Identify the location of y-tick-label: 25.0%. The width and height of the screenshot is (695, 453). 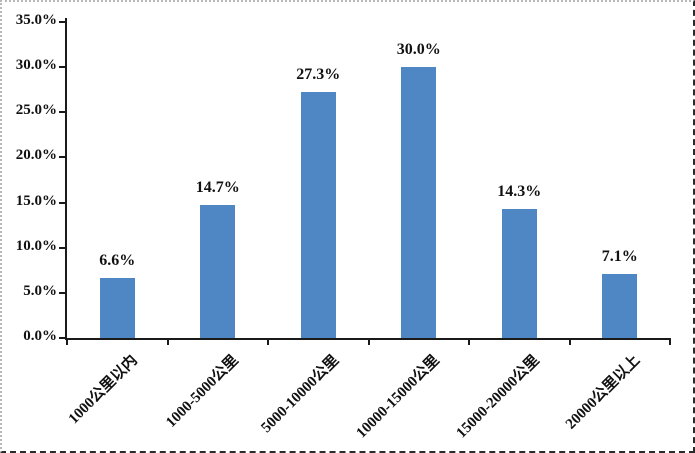
(36, 110).